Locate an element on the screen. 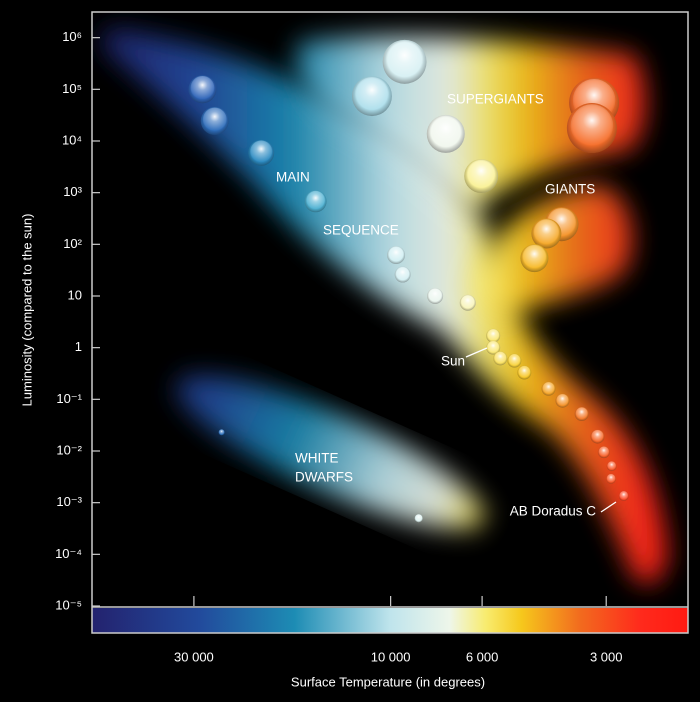  x-tick-label: 3 000 is located at coordinates (606, 656).